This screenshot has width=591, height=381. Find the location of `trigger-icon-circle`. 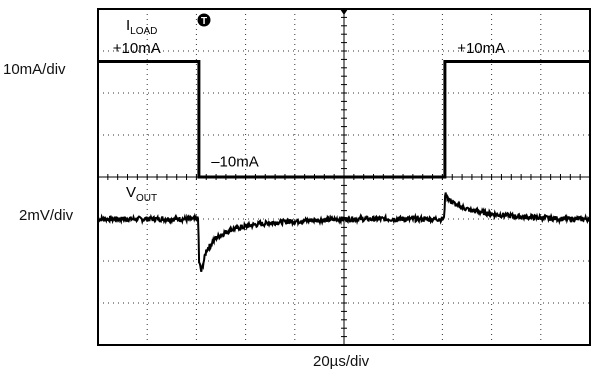

trigger-icon-circle is located at coordinates (204, 20).